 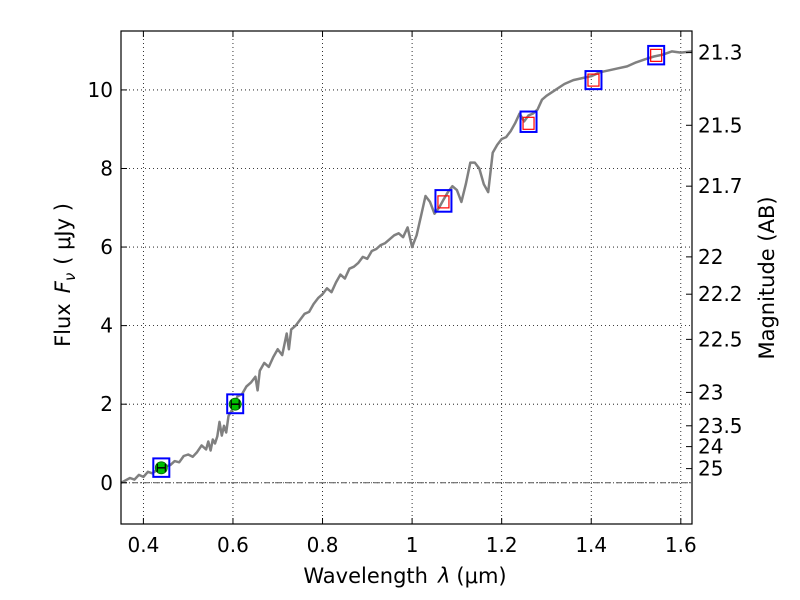 I want to click on y-tick-label: 6, so click(x=106, y=247).